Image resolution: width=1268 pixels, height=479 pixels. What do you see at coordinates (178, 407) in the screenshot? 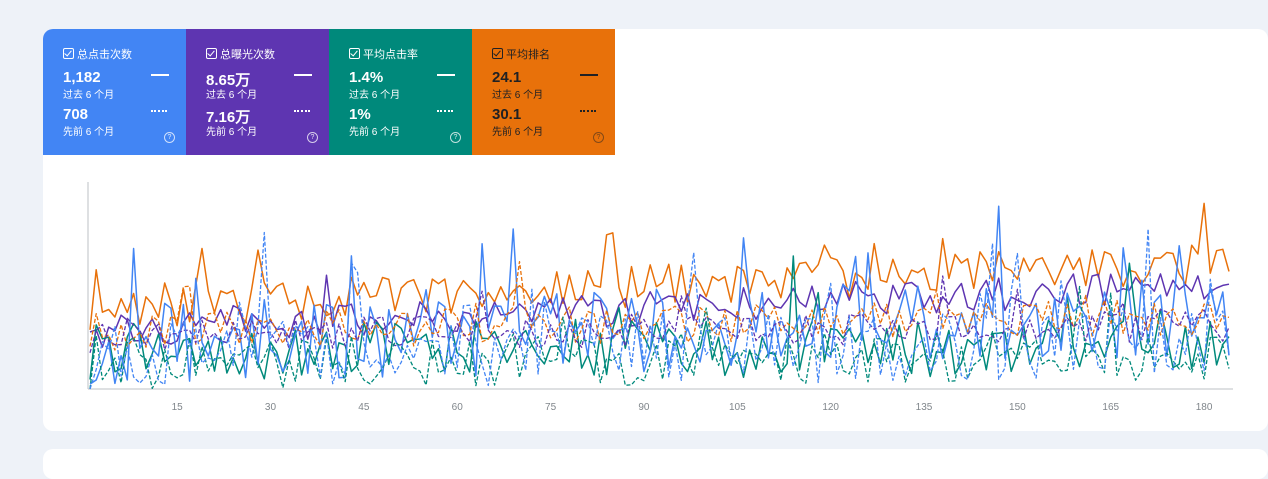
I see `x-tick-label: 15` at bounding box center [178, 407].